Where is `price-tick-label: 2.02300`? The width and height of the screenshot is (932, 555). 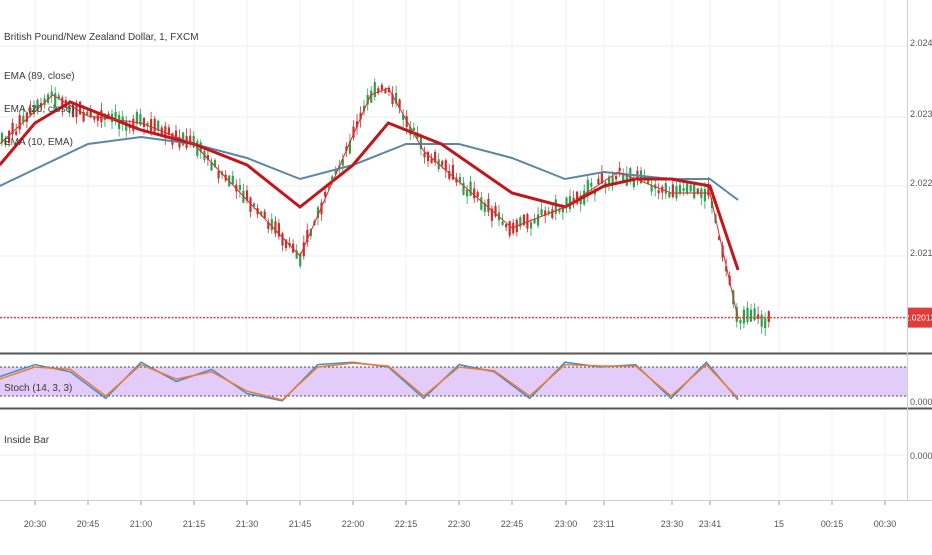
price-tick-label: 2.02300 is located at coordinates (921, 114).